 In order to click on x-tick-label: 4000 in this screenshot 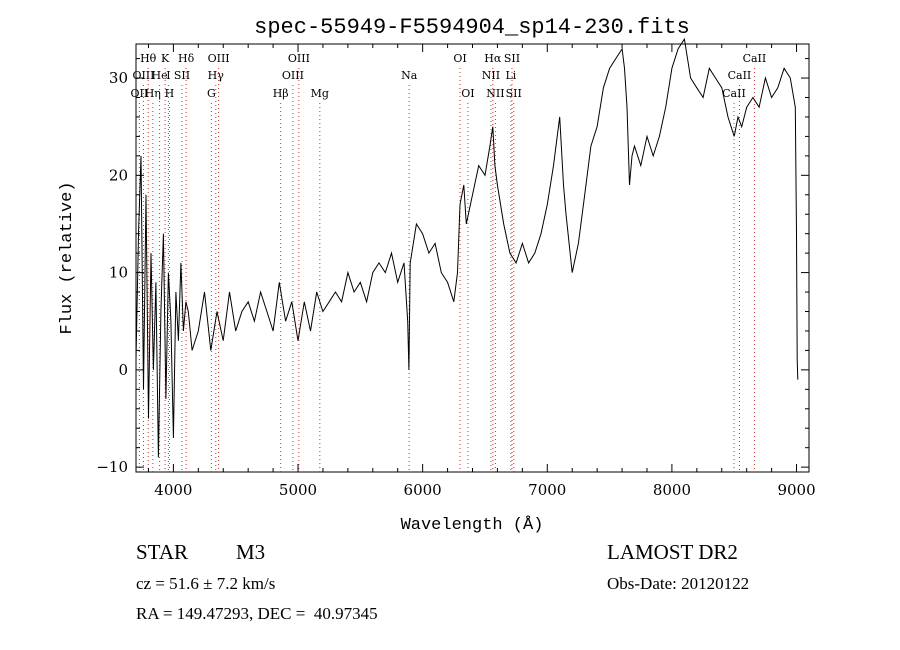, I will do `click(173, 490)`.